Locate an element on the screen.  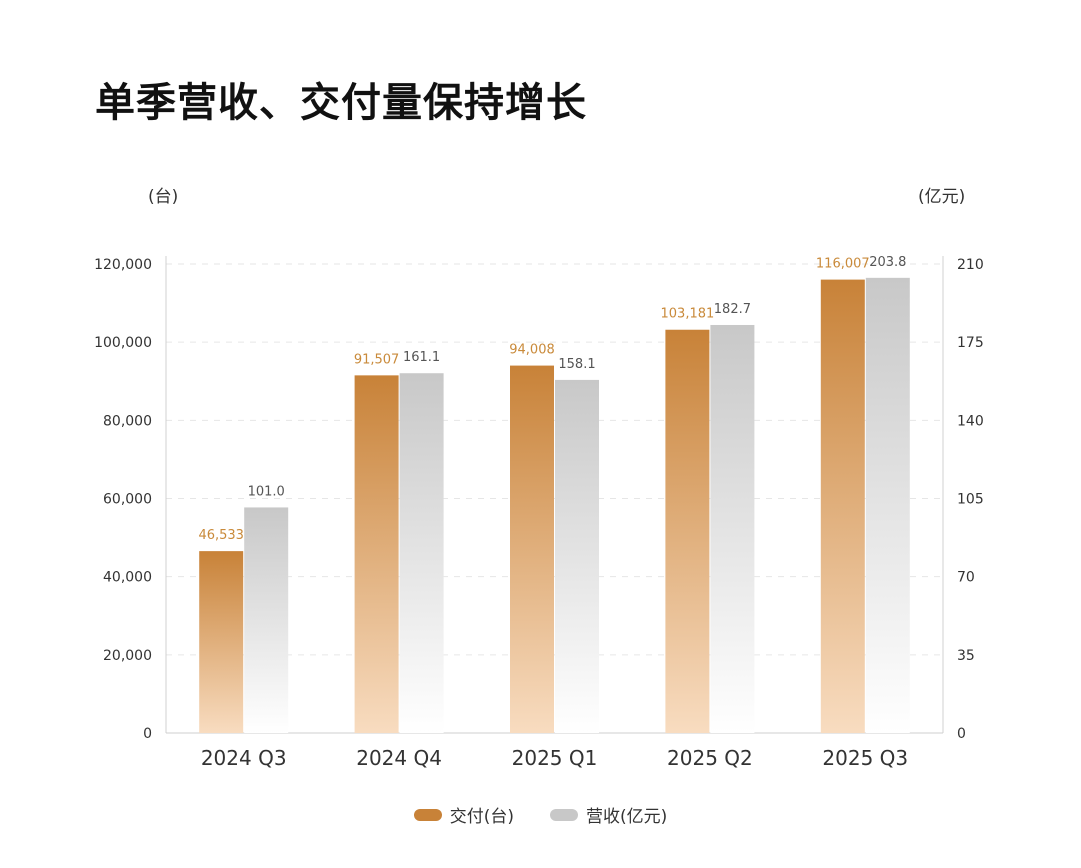
delivery-data-label: 91,507 is located at coordinates (377, 359).